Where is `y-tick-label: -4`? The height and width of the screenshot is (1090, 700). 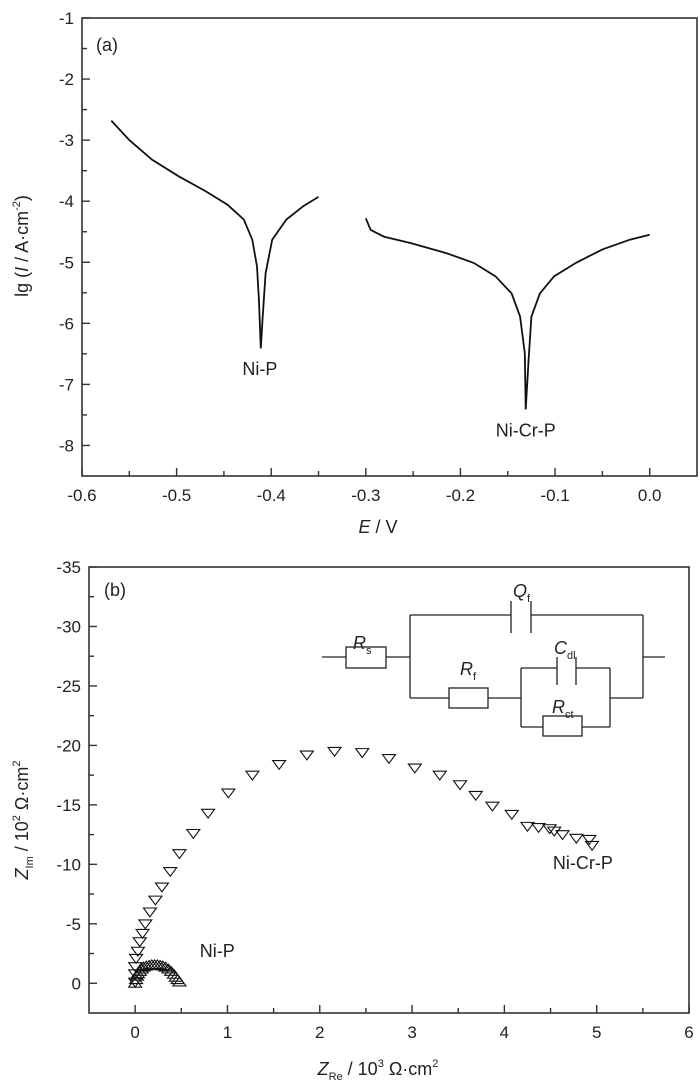
y-tick-label: -4 is located at coordinates (66, 201).